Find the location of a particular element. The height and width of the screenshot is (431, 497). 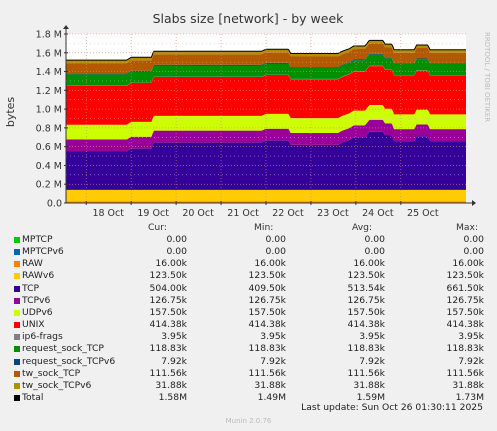

x-tick-label: 23 Oct is located at coordinates (333, 213).